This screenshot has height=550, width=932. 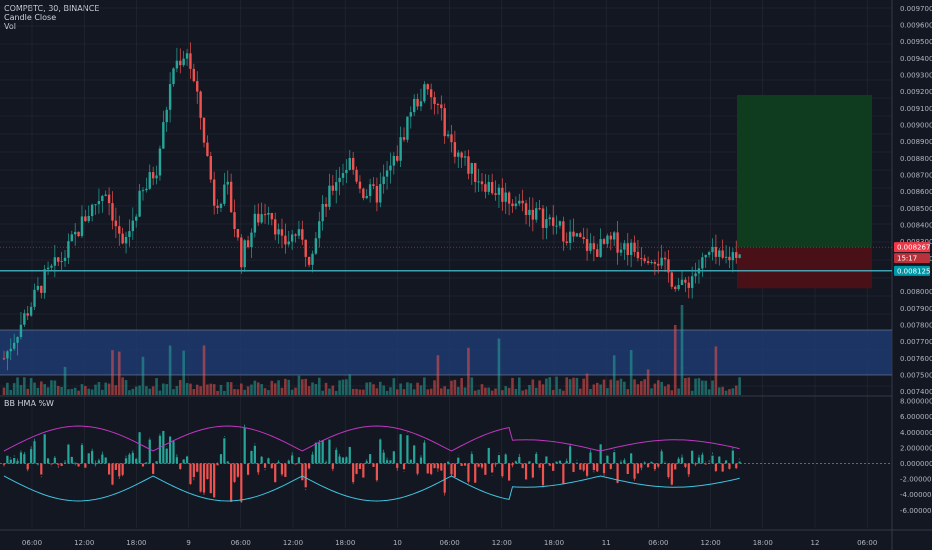 What do you see at coordinates (916, 309) in the screenshot?
I see `price-tick: 0.007900` at bounding box center [916, 309].